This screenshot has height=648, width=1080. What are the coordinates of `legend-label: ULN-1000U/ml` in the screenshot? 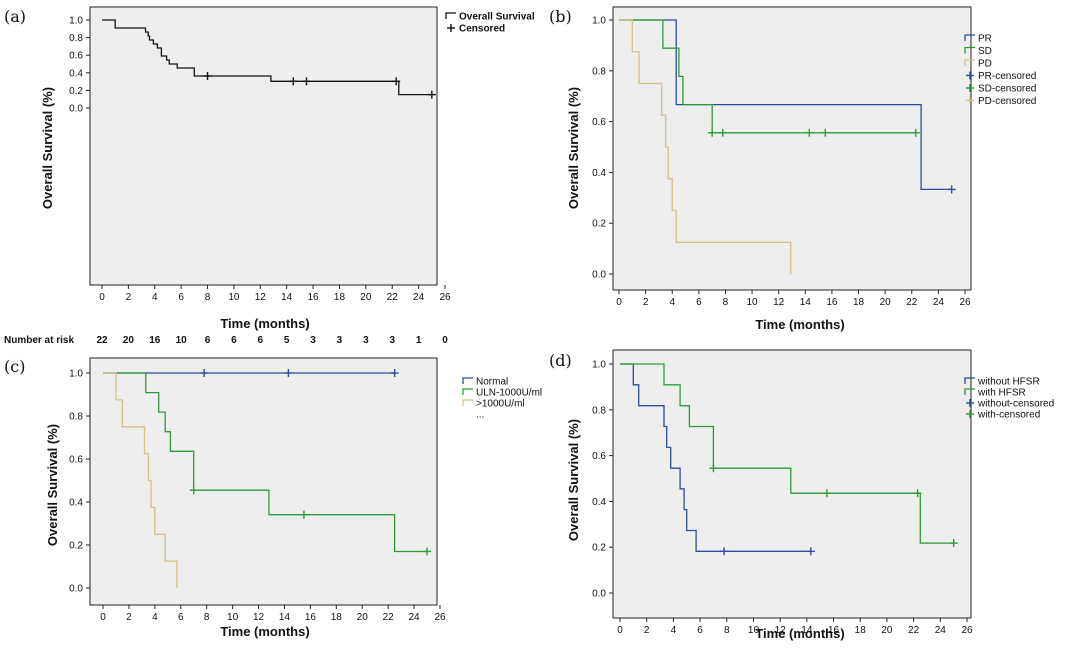 It's located at (509, 393).